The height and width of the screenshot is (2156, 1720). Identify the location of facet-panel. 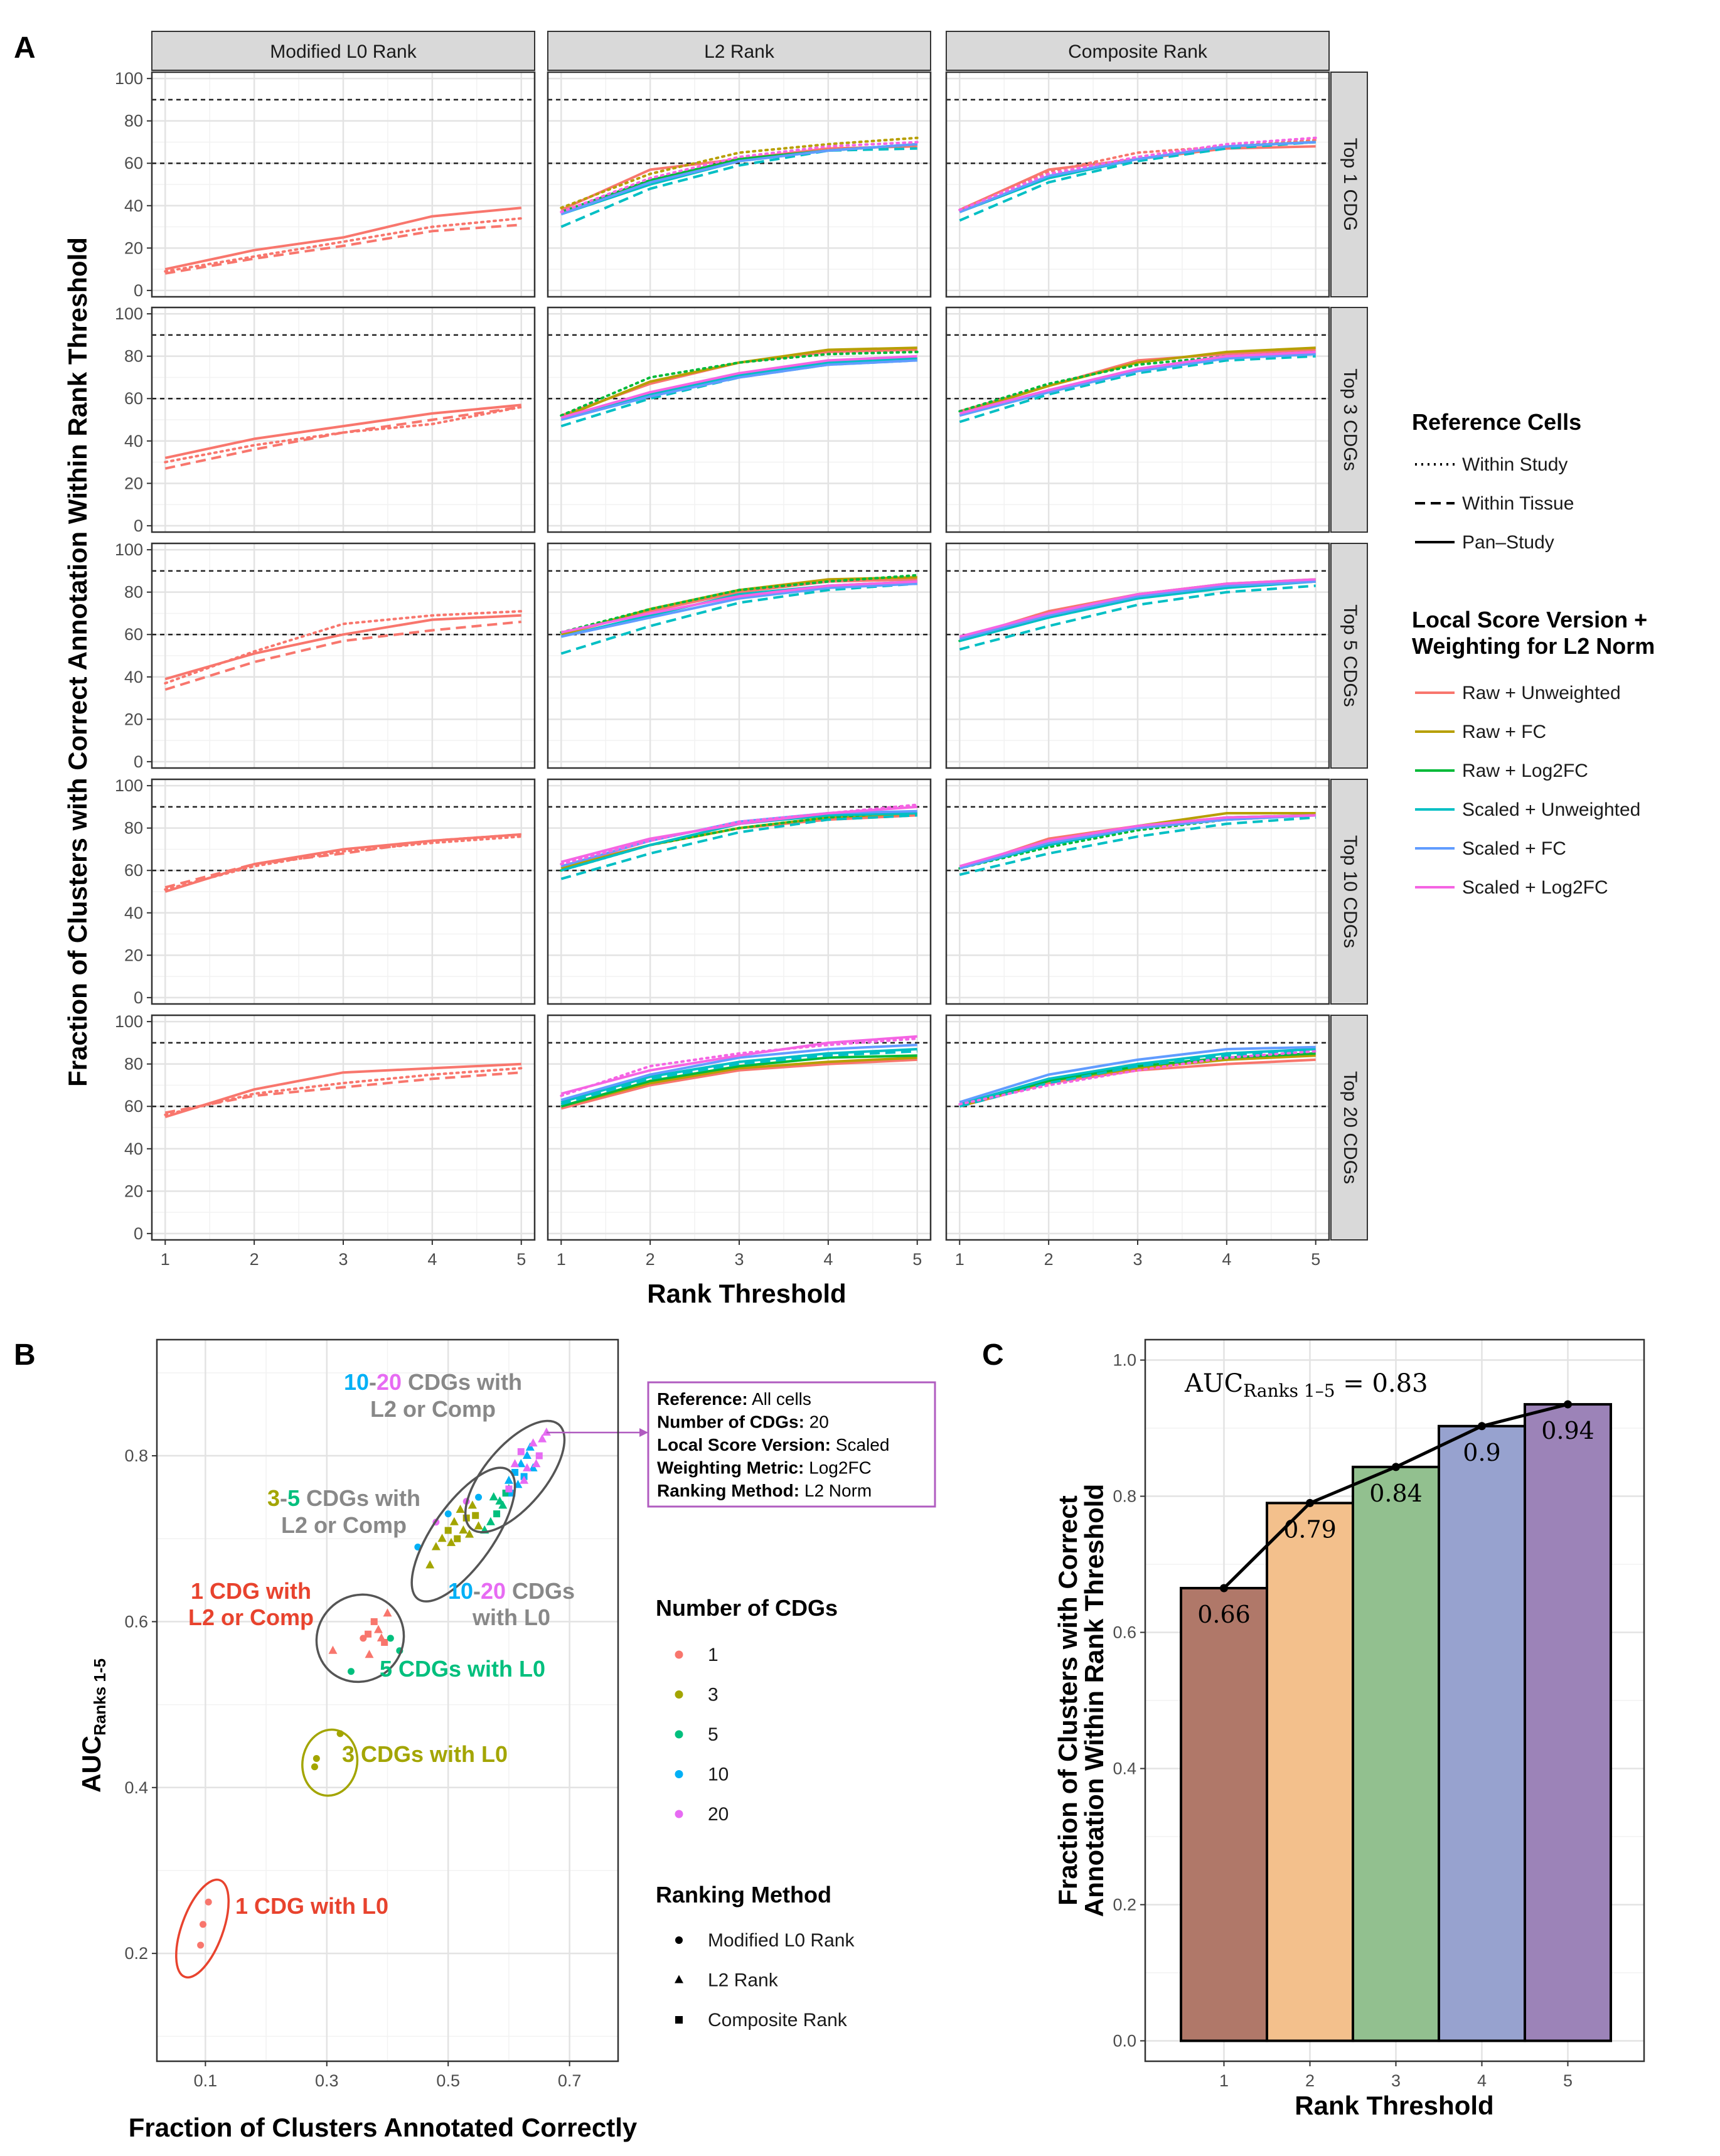
(1137, 184).